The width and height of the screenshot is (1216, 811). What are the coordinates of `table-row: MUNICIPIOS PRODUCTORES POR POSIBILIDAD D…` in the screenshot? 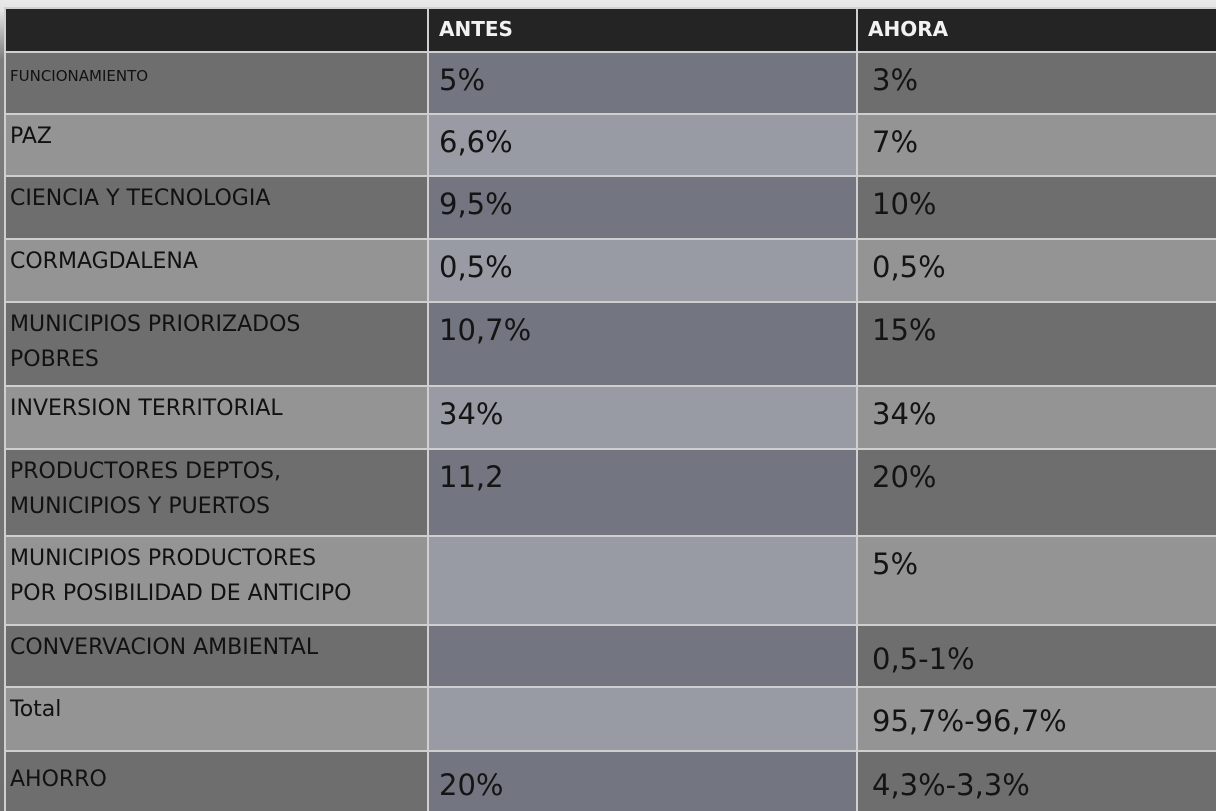 It's located at (610, 580).